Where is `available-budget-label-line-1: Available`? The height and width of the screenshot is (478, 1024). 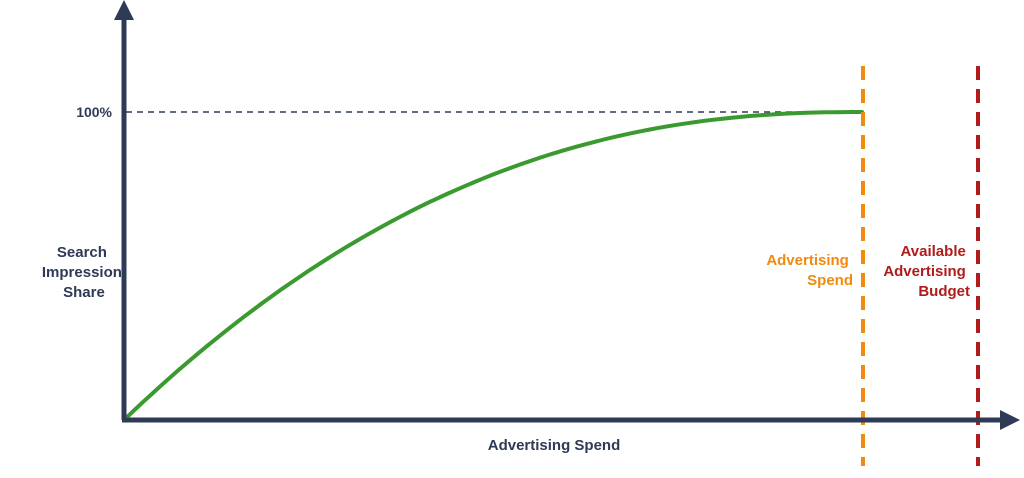 available-budget-label-line-1: Available is located at coordinates (933, 251).